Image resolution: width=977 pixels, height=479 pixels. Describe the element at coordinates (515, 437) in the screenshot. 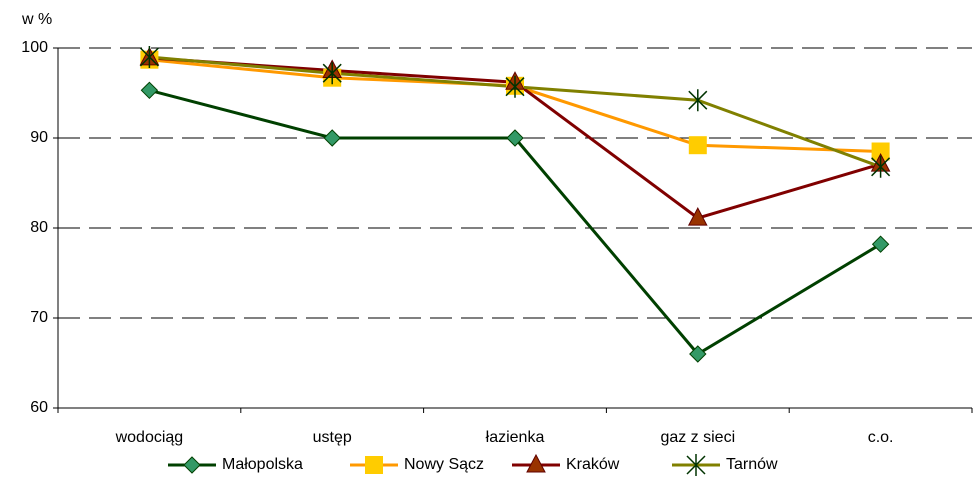

I see `x-tick-label: łazienka` at that location.